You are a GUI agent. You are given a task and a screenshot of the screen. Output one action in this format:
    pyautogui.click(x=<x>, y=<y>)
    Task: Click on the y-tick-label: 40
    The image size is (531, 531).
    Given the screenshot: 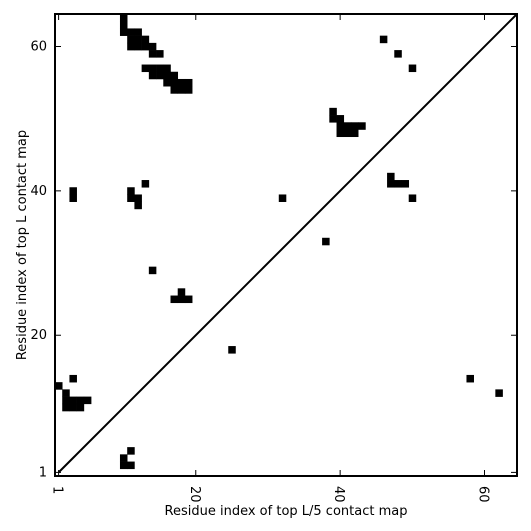 What is the action you would take?
    pyautogui.click(x=38, y=191)
    